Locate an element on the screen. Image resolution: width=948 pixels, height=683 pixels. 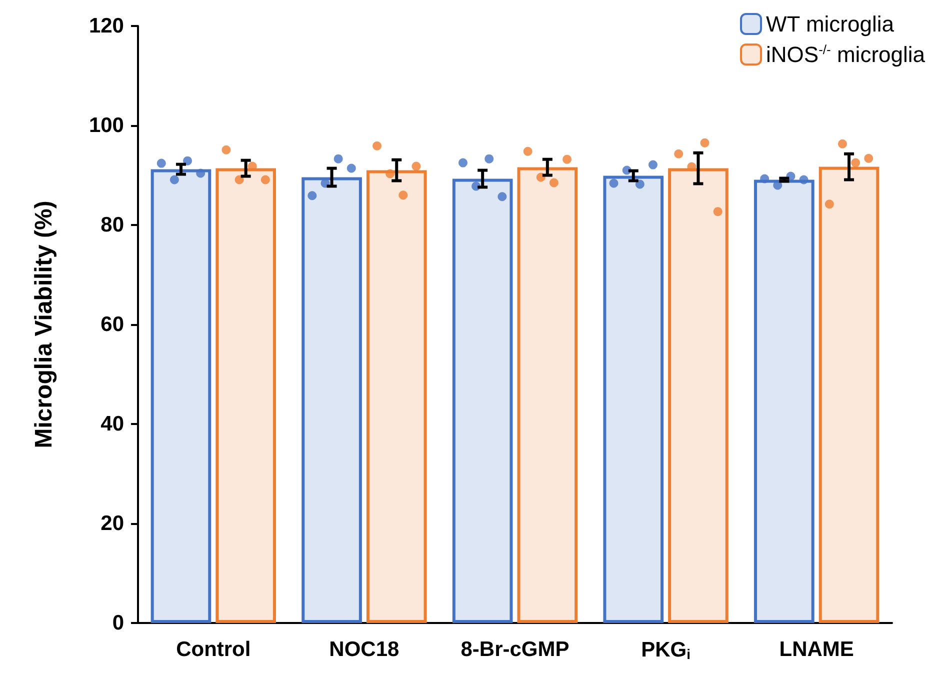
y-tick-label: 0 is located at coordinates (118, 623).